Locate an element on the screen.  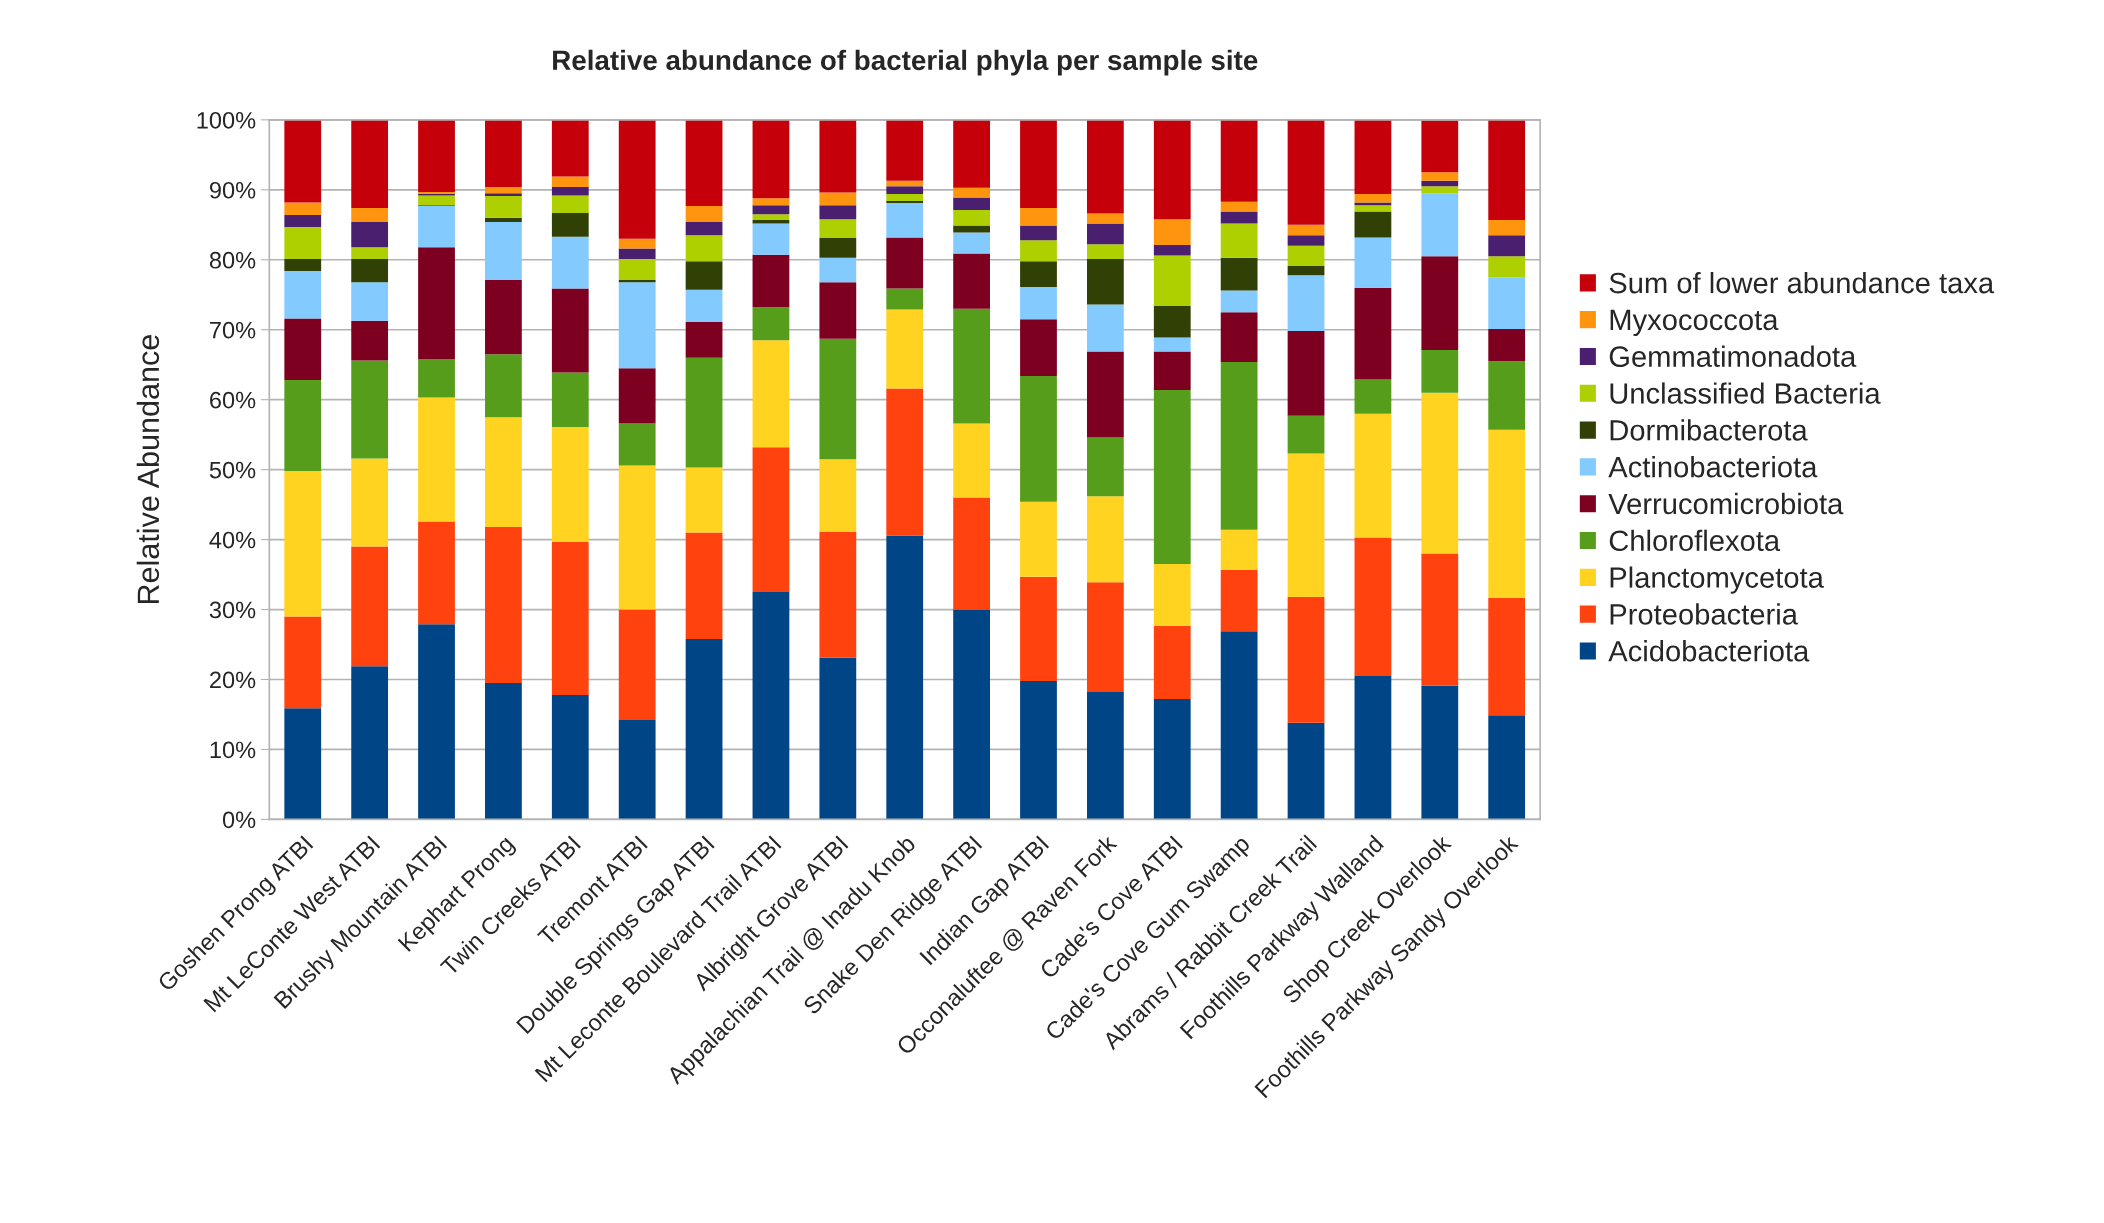
legend-label: Chloroflexota is located at coordinates (1695, 540).